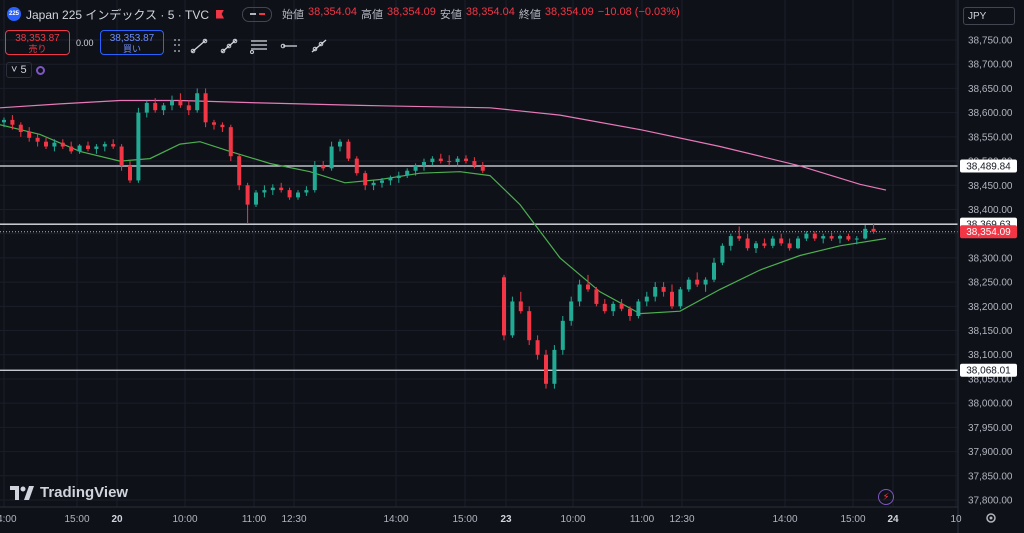 This screenshot has height=533, width=1024. I want to click on buy-button: 38,353.87 買い, so click(132, 42).